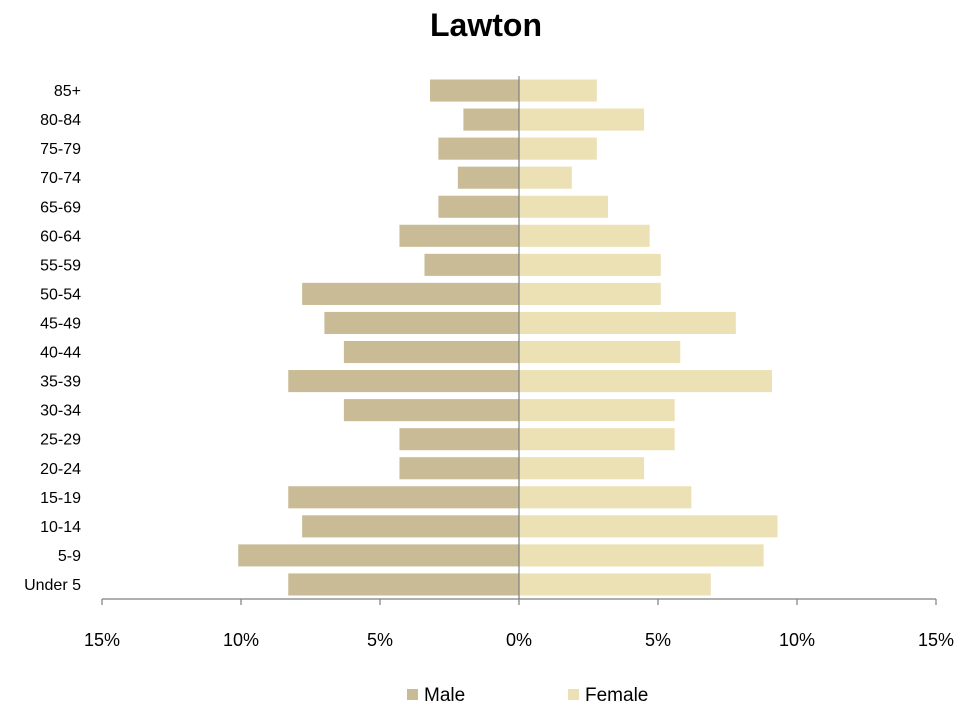  Describe the element at coordinates (412, 694) in the screenshot. I see `legend-swatch-male` at that location.